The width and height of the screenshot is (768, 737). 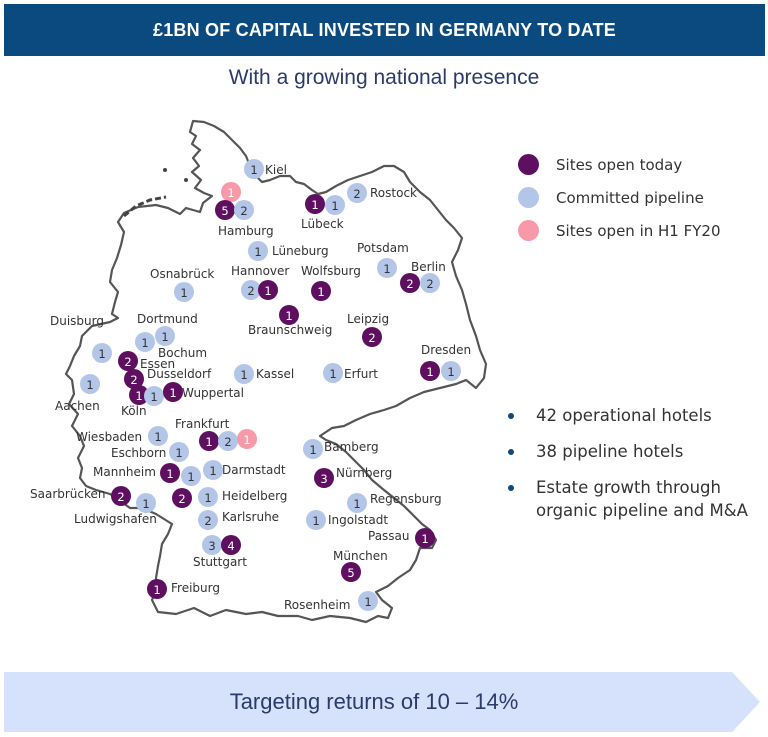 I want to click on city-label: Wuppertal, so click(x=213, y=393).